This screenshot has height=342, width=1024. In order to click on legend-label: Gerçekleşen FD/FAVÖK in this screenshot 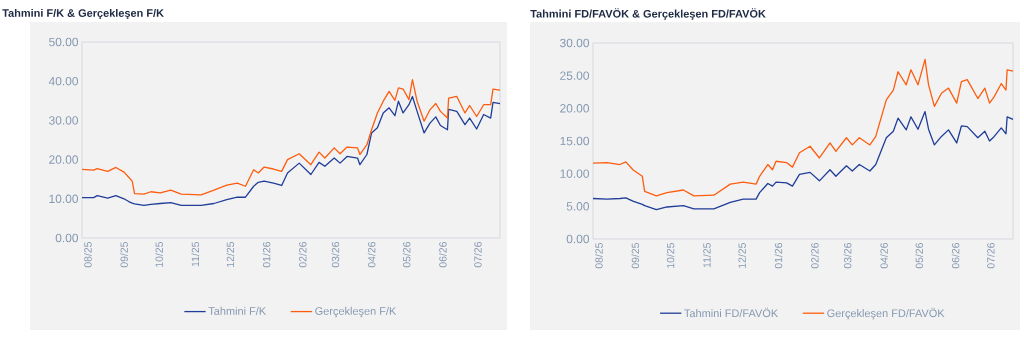, I will do `click(886, 313)`.